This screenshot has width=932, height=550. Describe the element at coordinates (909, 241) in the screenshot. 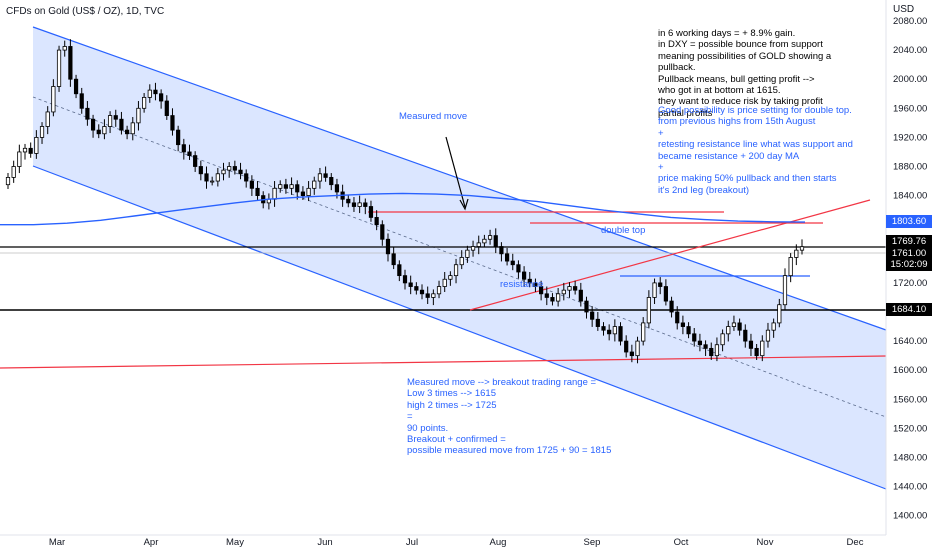

I see `price-tag: 1769.76` at that location.